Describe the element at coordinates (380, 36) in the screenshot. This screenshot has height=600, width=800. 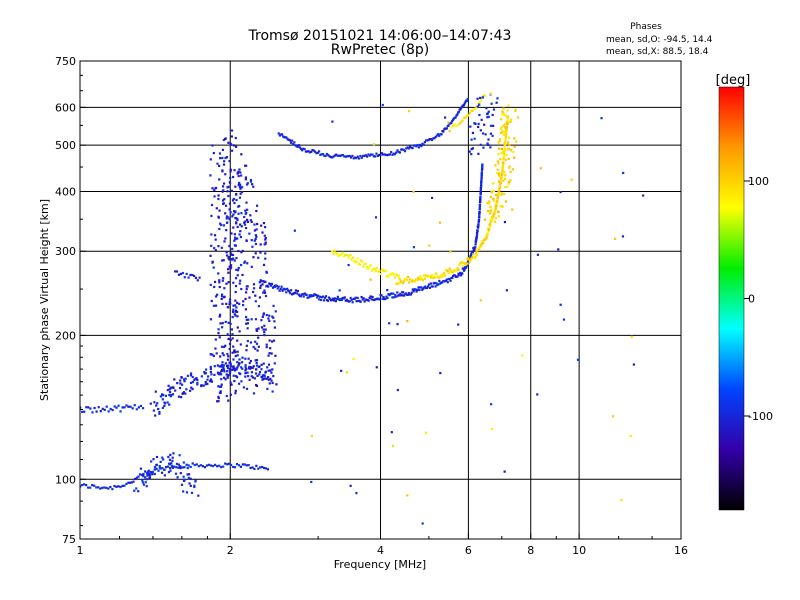
I see `chart-title: Tromsø 20151021 14:06:00–14:07:43` at that location.